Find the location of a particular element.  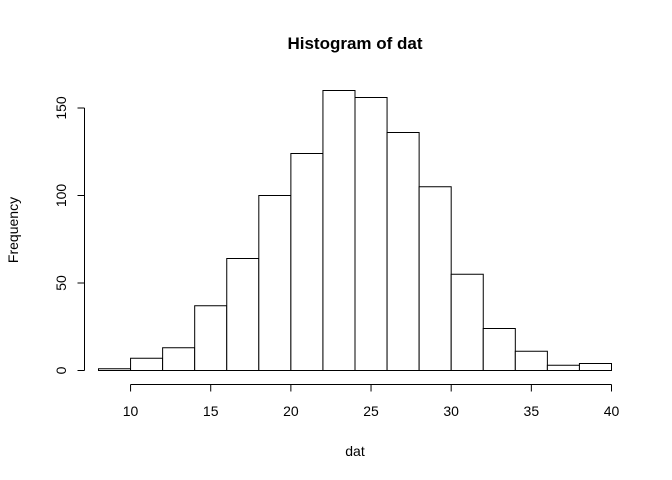

x-tick-label: 35 is located at coordinates (532, 411).